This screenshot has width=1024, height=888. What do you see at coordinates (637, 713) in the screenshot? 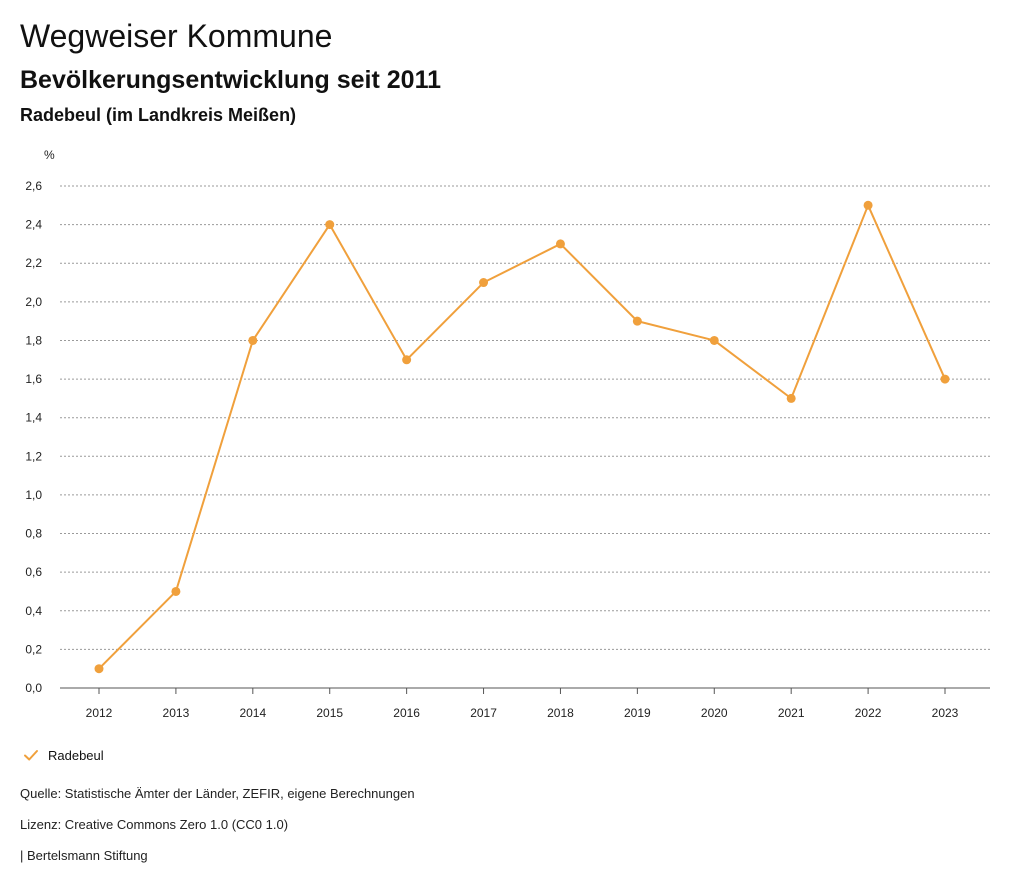
I see `x-tick-label: 2019` at bounding box center [637, 713].